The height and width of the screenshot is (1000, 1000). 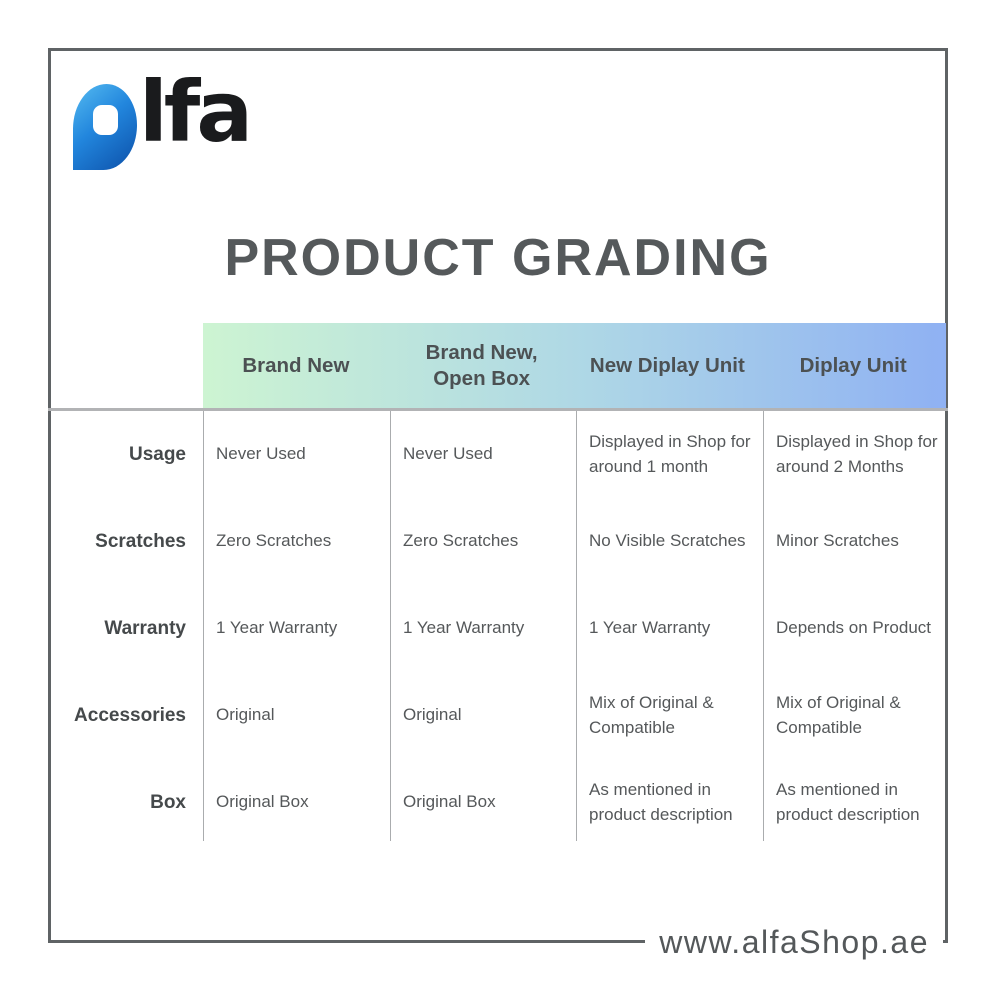 What do you see at coordinates (140, 541) in the screenshot?
I see `row-label-scratches: Scratches` at bounding box center [140, 541].